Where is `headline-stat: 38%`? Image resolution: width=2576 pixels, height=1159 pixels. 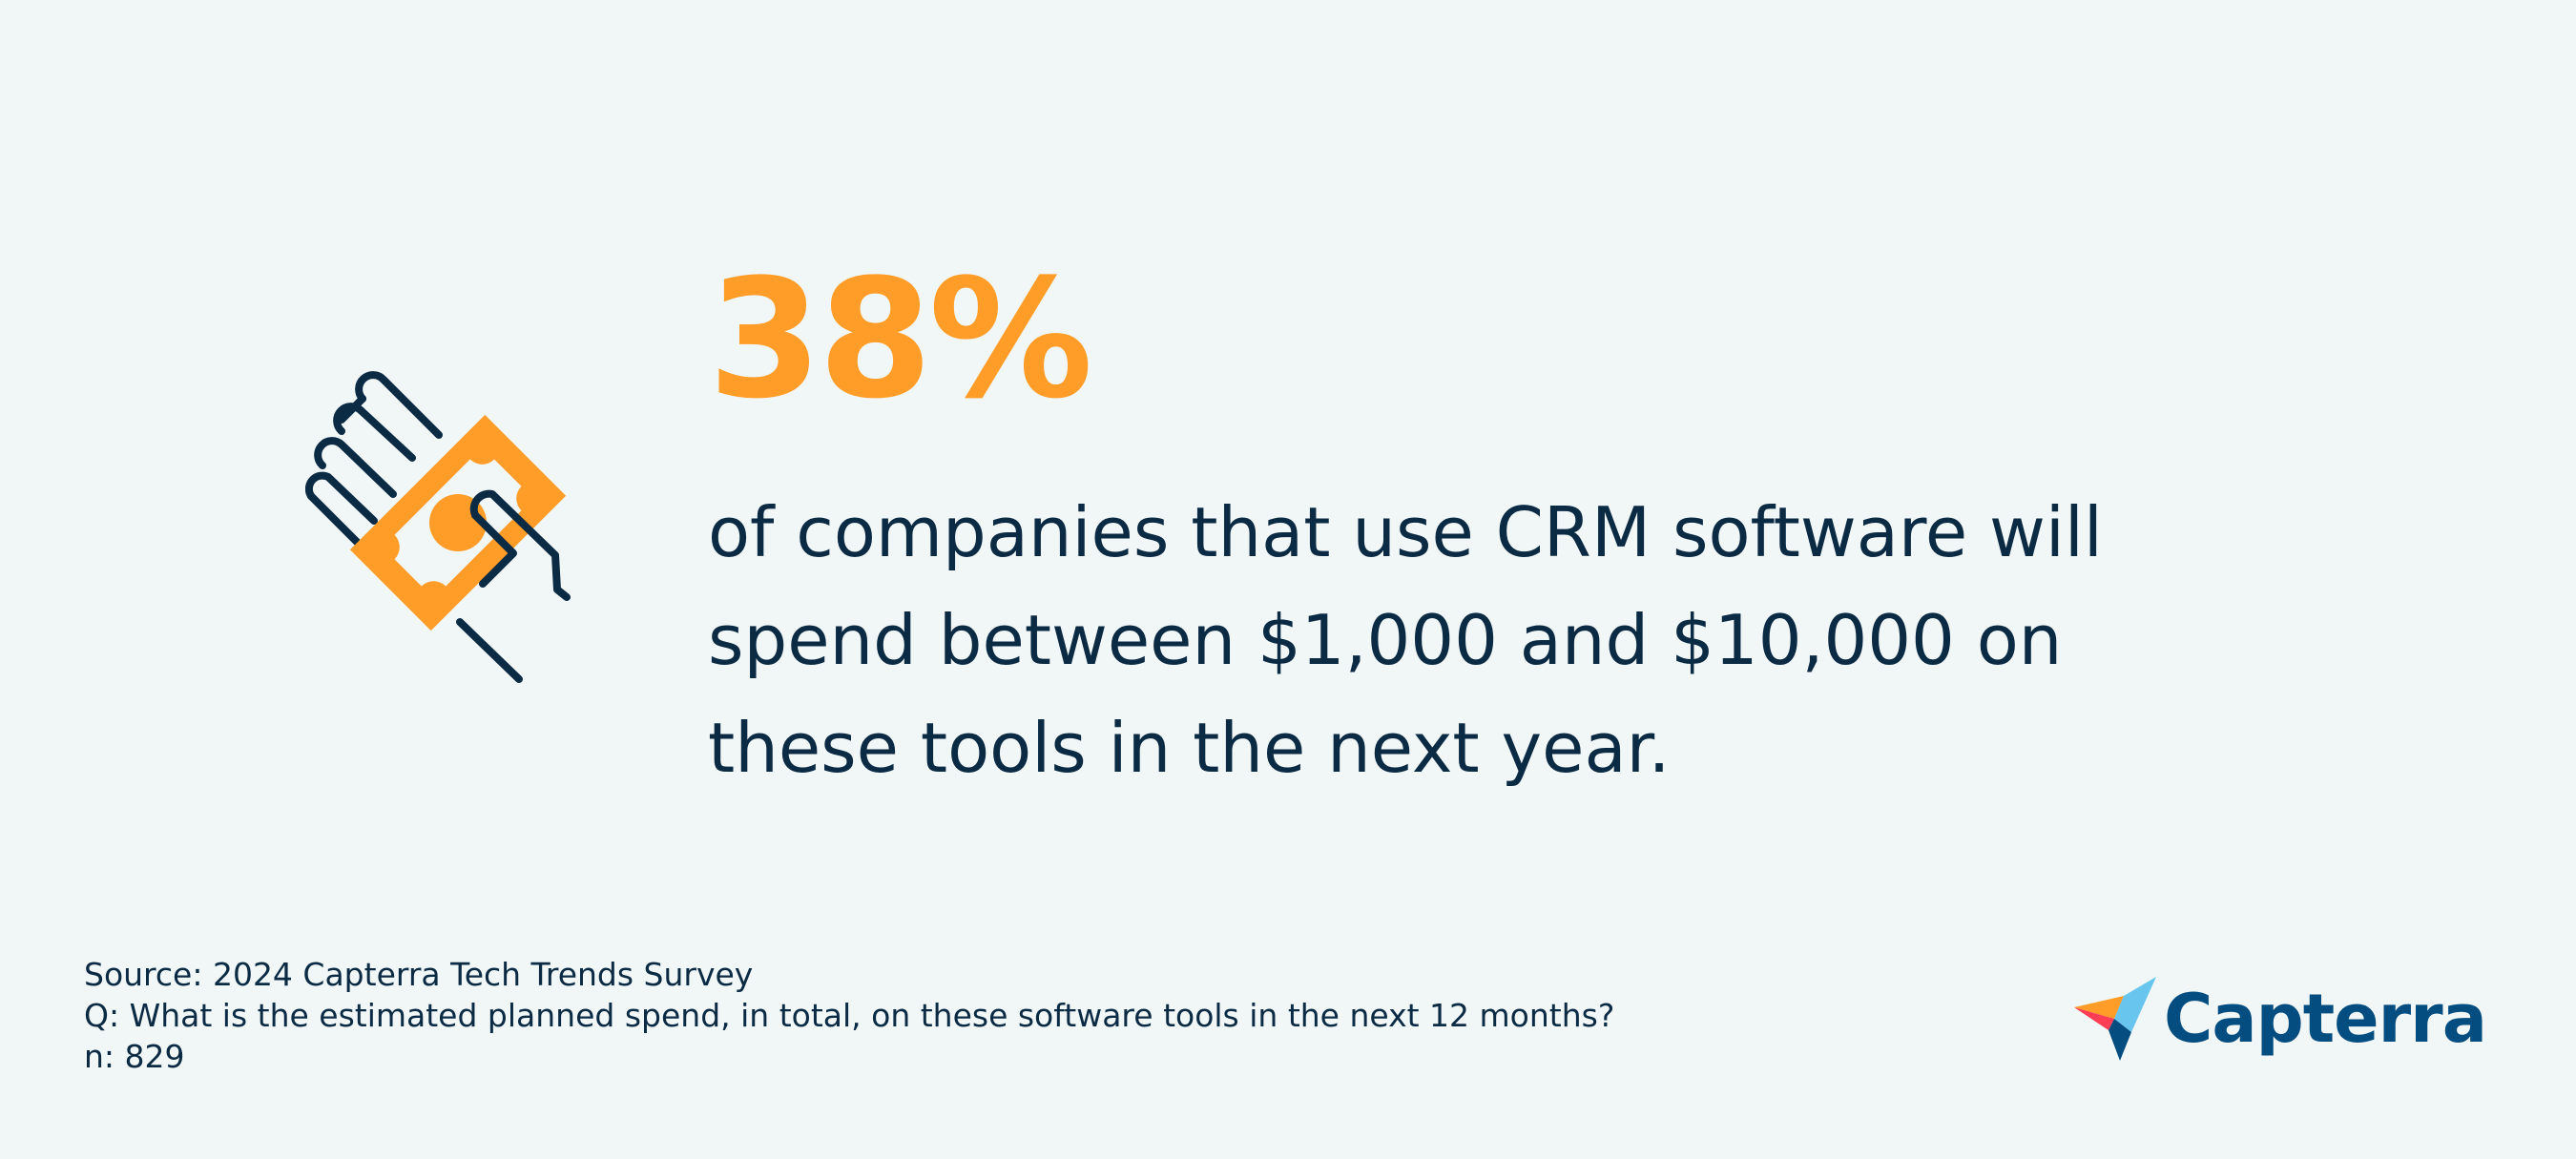
headline-stat: 38% is located at coordinates (900, 339).